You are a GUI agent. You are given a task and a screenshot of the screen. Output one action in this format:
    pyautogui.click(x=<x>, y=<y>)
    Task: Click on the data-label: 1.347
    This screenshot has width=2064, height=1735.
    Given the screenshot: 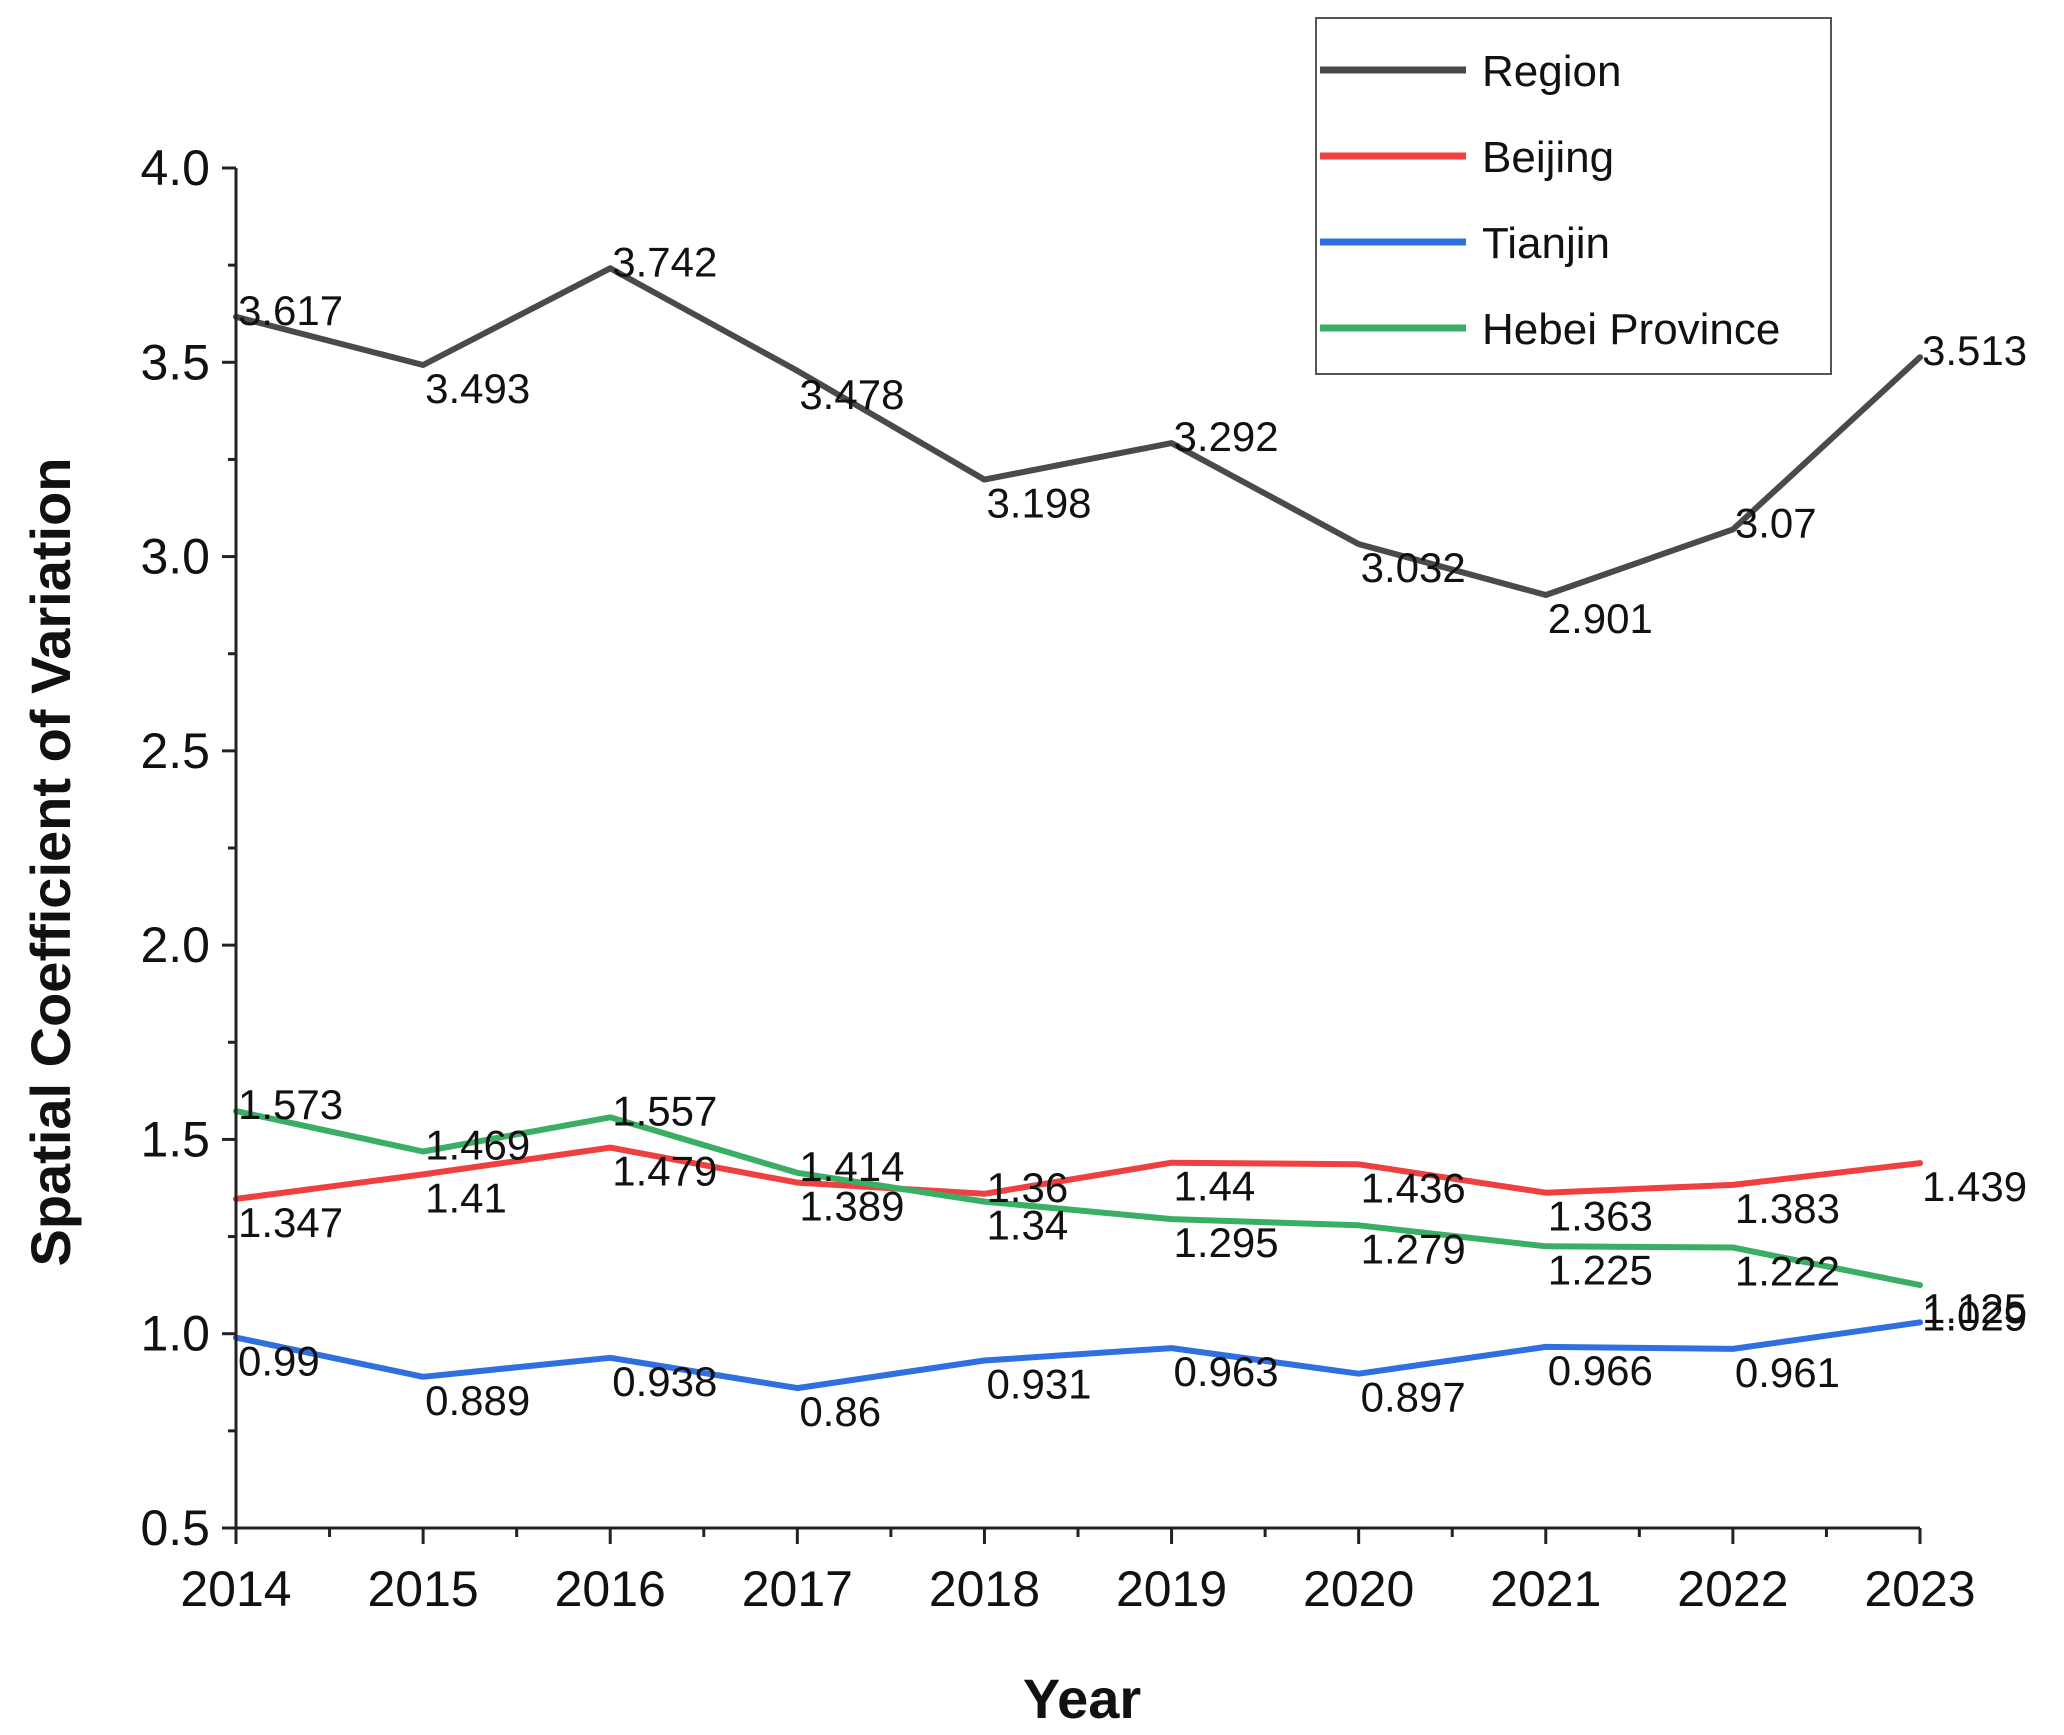 What is the action you would take?
    pyautogui.click(x=290, y=1222)
    